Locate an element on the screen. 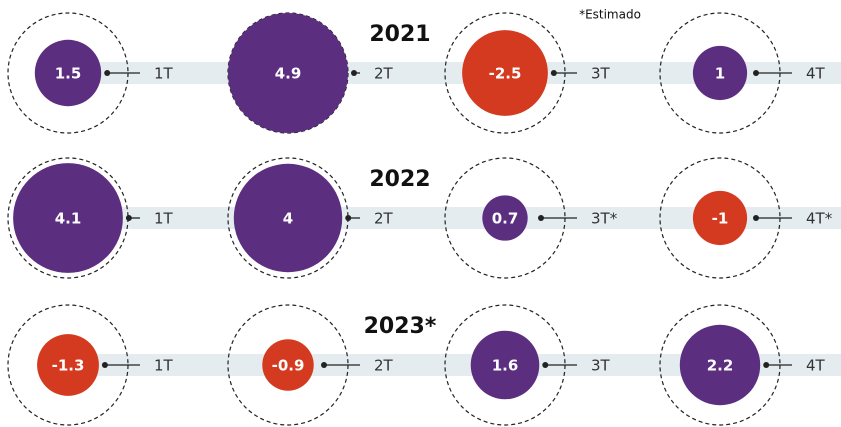 Image resolution: width=841 pixels, height=427 pixels. value-label: -1.3 is located at coordinates (68, 366).